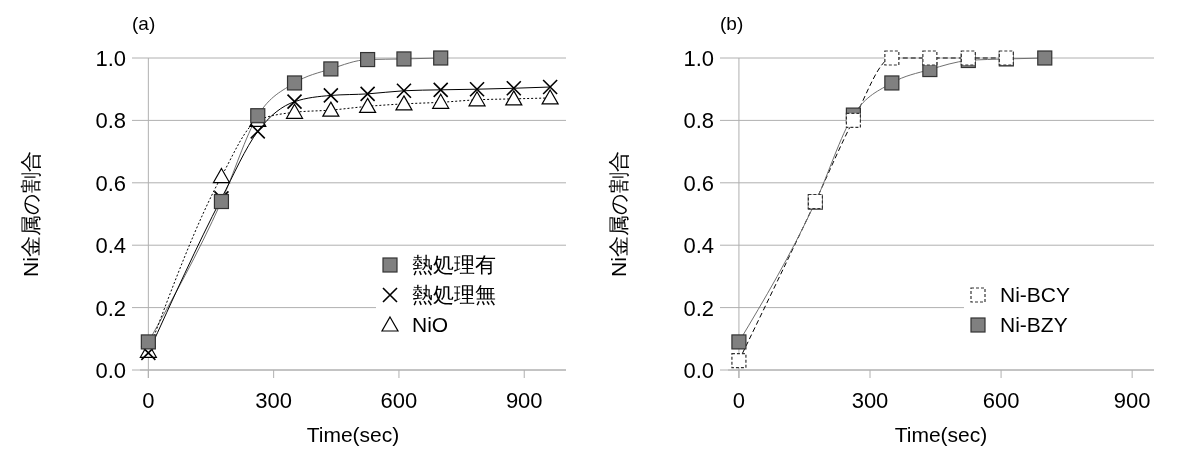 This screenshot has height=454, width=1177. I want to click on chart-title: (a), so click(144, 23).